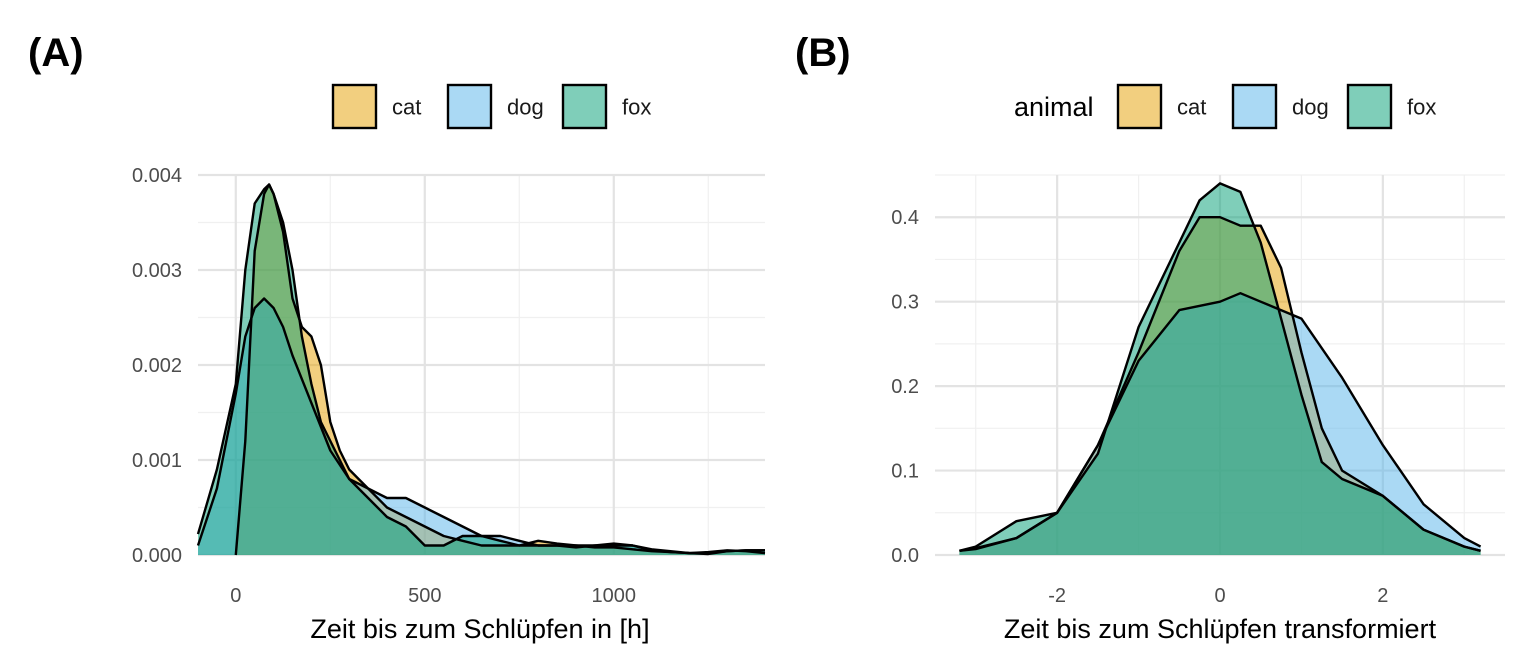  Describe the element at coordinates (1220, 422) in the screenshot. I see `panel-b-outline-dog` at that location.